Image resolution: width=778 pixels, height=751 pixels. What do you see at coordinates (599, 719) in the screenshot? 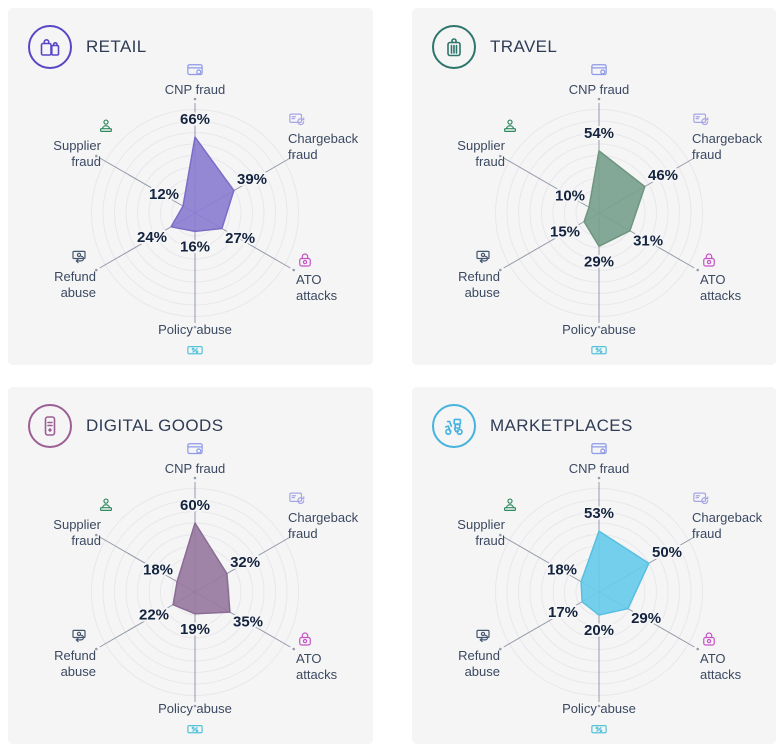
I see `axis-label-policy: Policy abuse` at bounding box center [599, 719].